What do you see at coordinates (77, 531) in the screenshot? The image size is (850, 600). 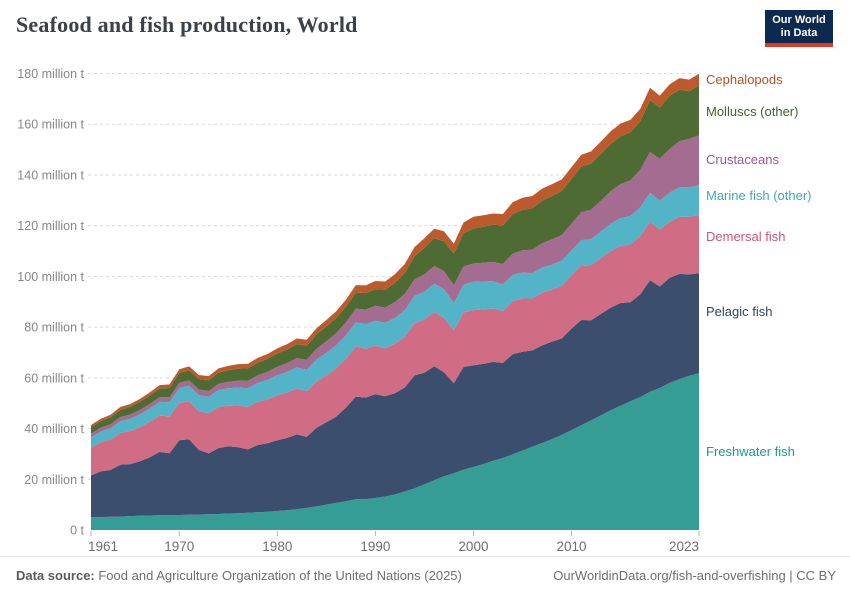 I see `y-axis-label: 0 t` at bounding box center [77, 531].